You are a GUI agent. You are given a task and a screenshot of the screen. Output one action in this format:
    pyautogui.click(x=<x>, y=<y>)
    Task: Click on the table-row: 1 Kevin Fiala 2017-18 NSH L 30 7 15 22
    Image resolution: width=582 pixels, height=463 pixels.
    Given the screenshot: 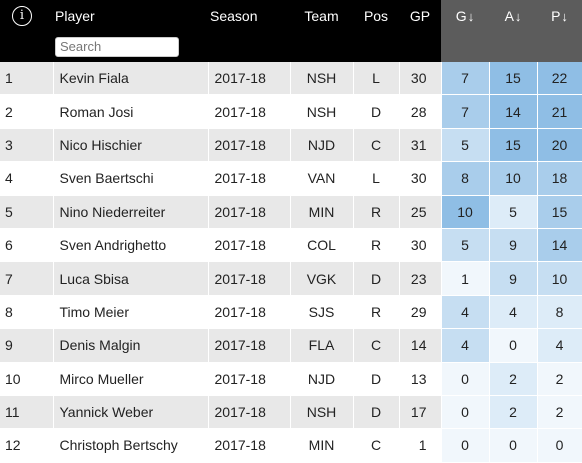 What is the action you would take?
    pyautogui.click(x=291, y=79)
    